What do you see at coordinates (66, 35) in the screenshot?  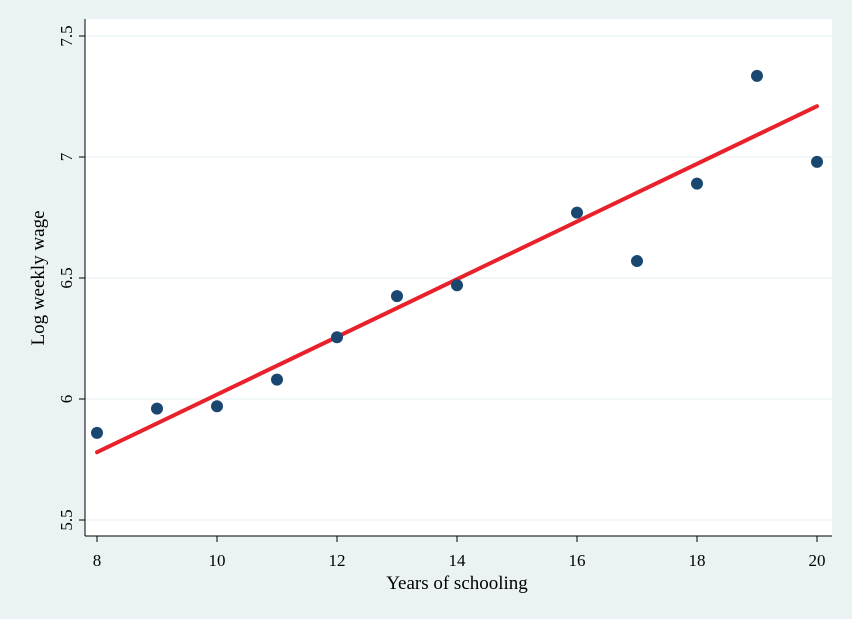 I see `y-tick-label-4: 7.5` at bounding box center [66, 35].